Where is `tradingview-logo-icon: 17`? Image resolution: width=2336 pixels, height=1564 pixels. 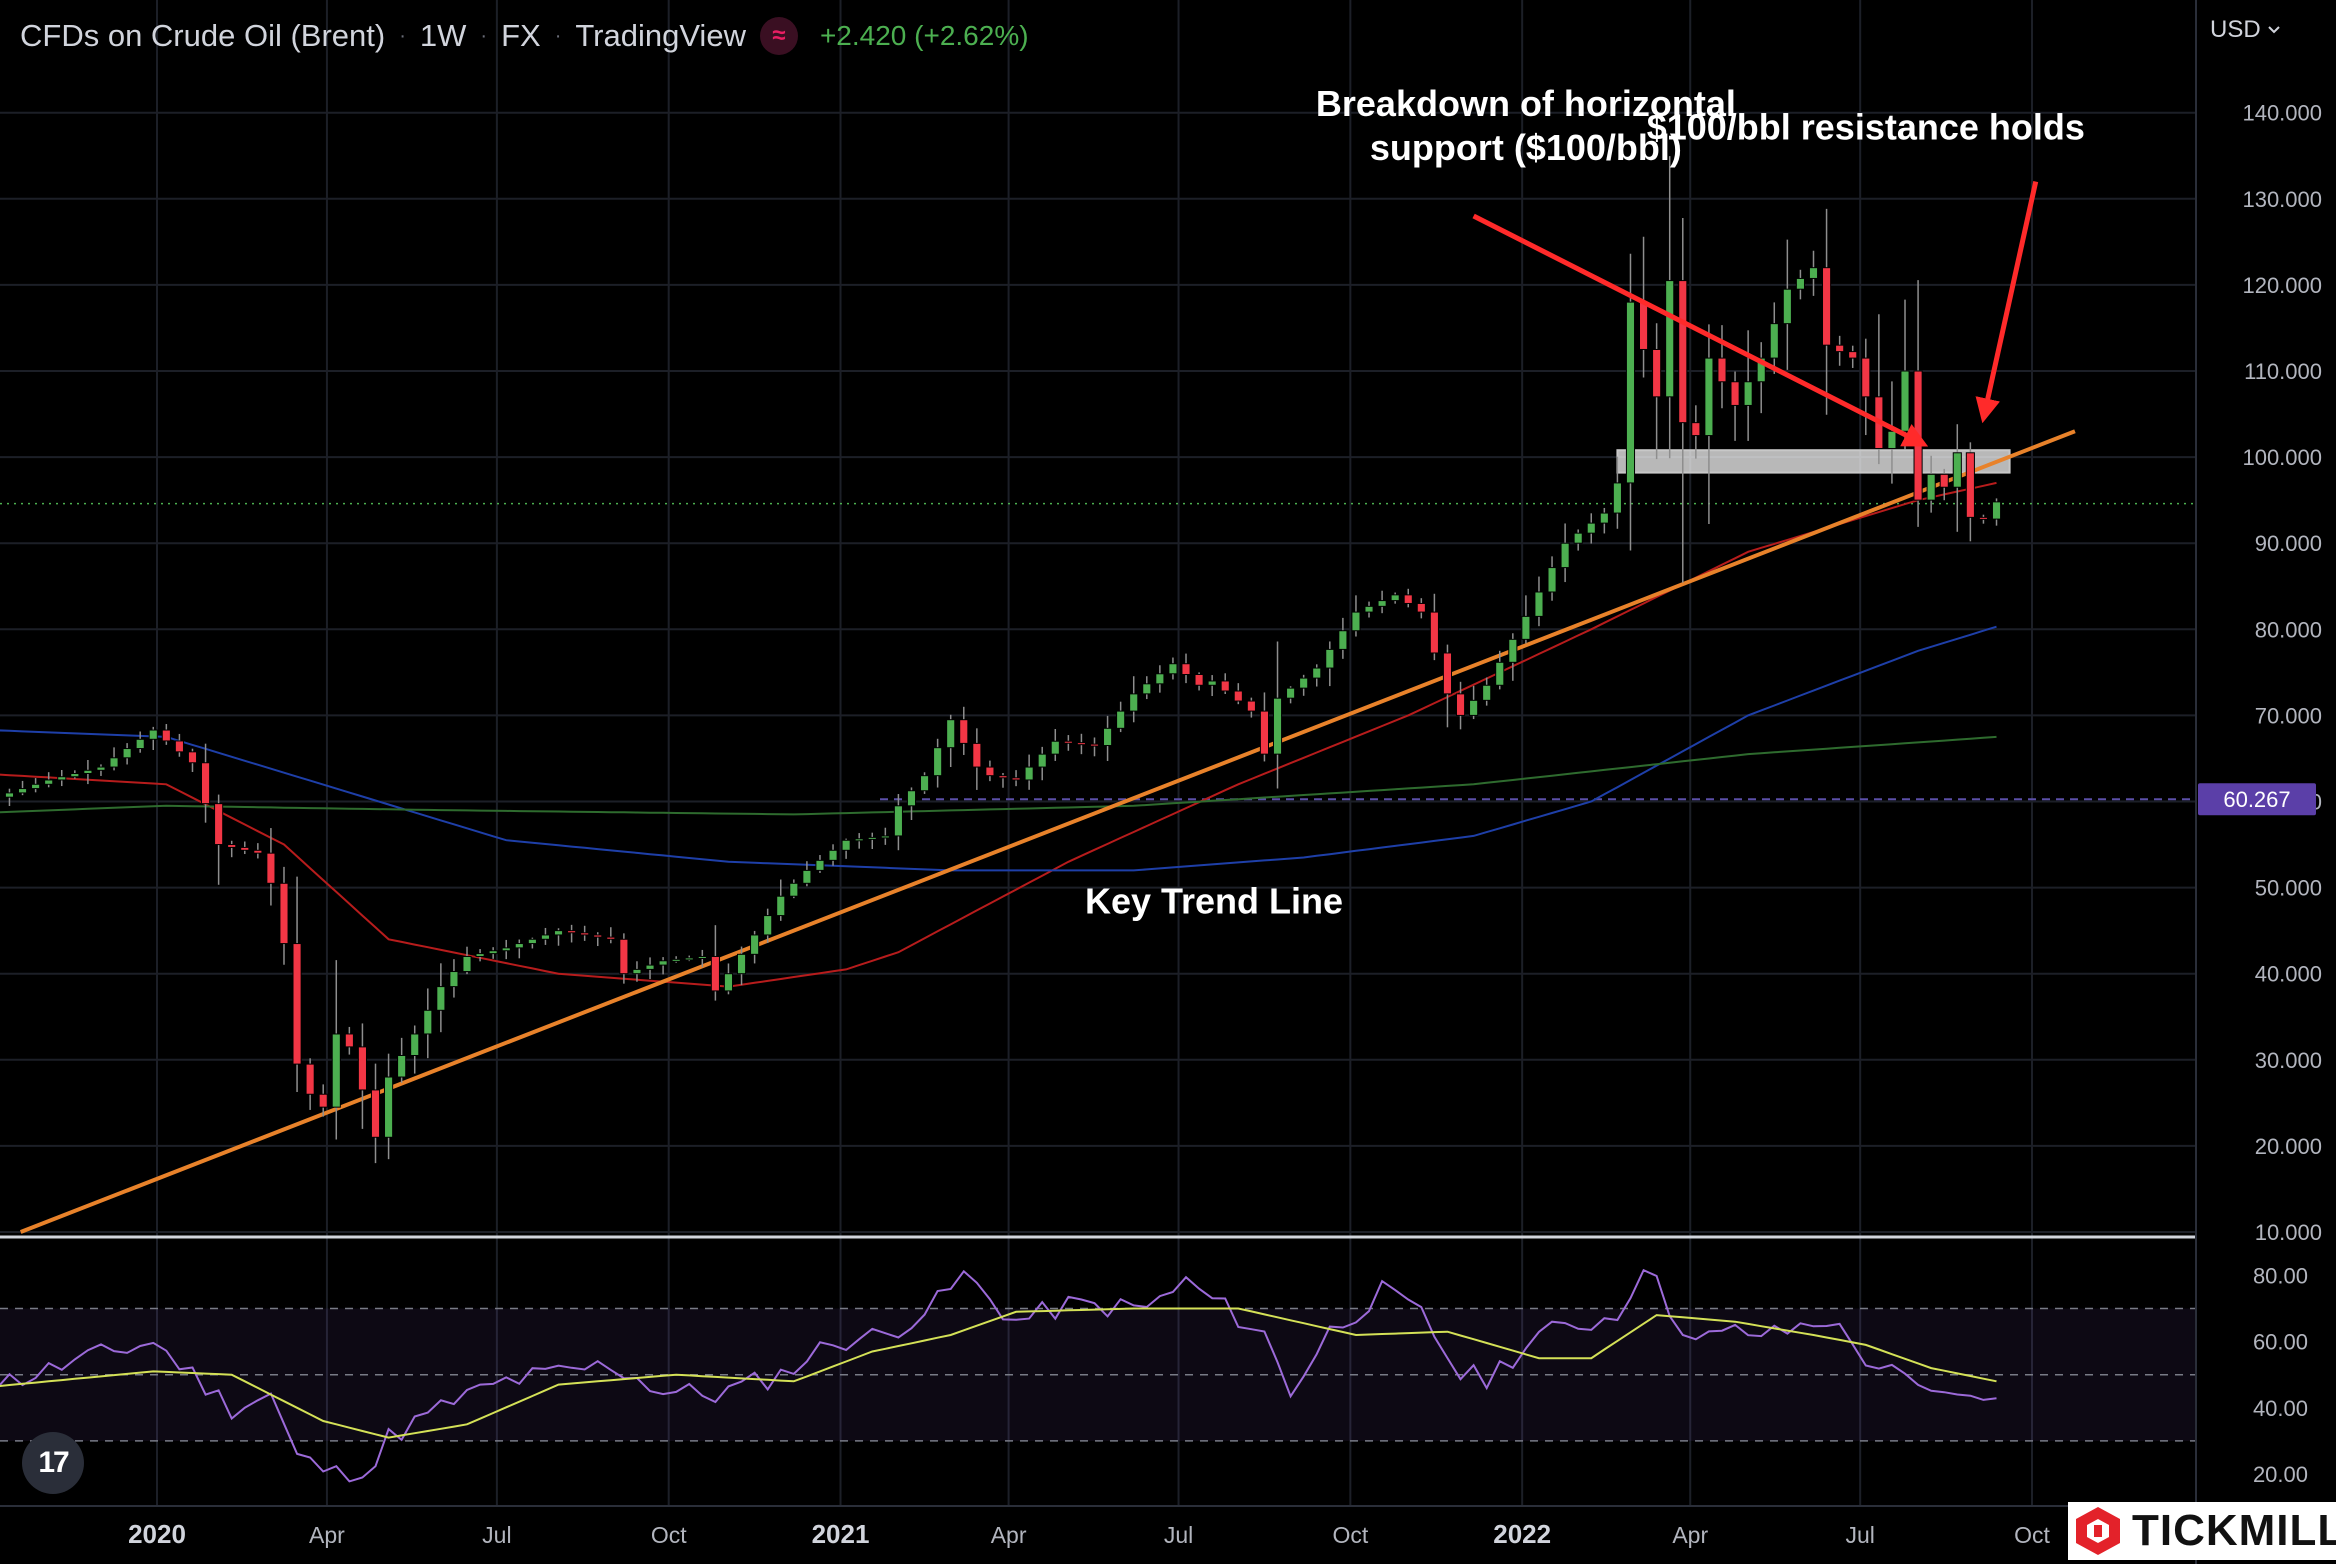
tradingview-logo-icon: 17 is located at coordinates (53, 1463).